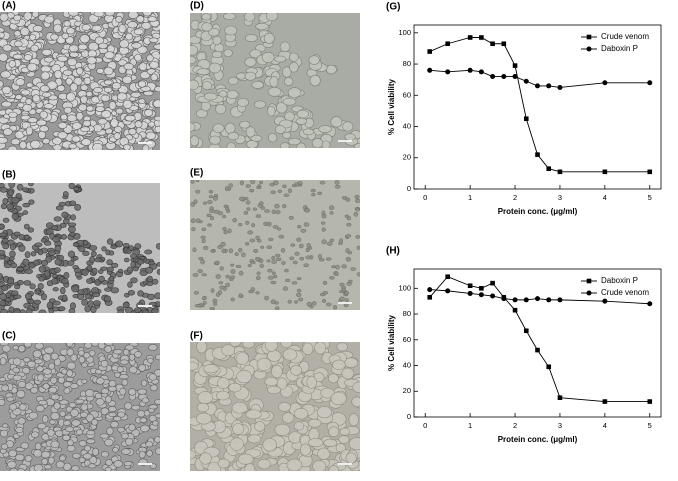 This screenshot has height=481, width=678. I want to click on x-tick-label: 2, so click(515, 425).